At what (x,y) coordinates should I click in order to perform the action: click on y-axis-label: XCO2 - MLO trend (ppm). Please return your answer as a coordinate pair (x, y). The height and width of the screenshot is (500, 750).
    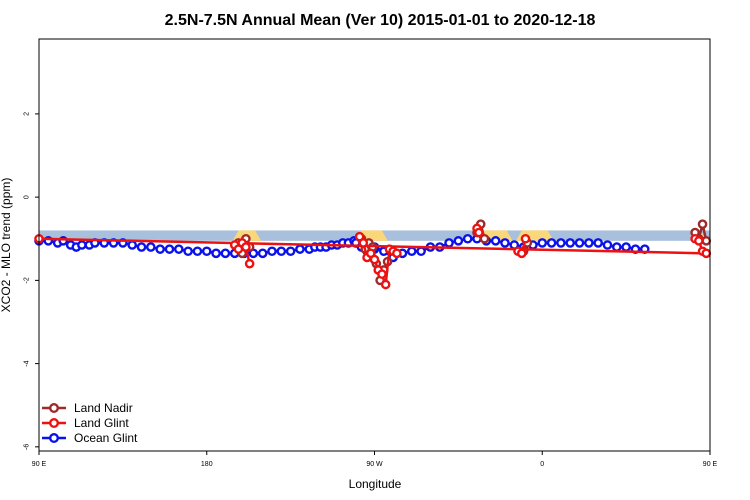
    Looking at the image, I should click on (6, 245).